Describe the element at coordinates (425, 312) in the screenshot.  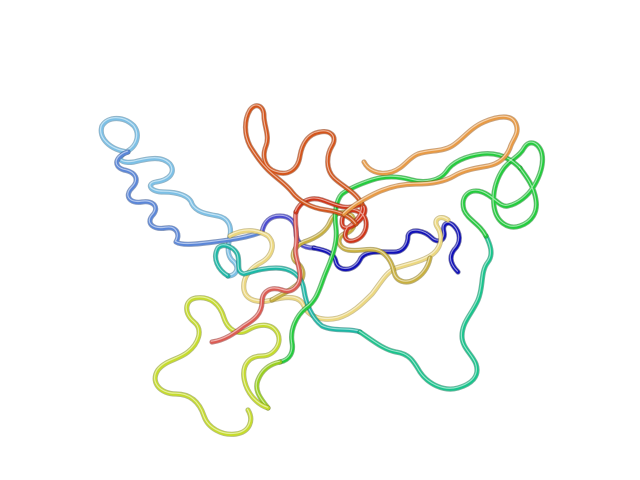
I see `segment-sea-green` at that location.